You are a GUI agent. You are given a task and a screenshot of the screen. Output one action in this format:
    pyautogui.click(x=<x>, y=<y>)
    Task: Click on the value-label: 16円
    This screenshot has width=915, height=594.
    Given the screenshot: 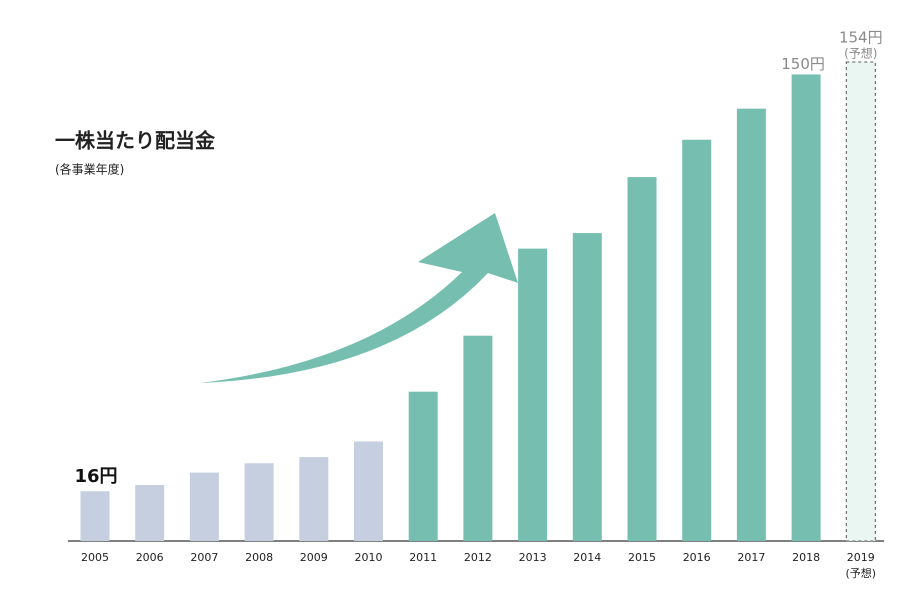 What is the action you would take?
    pyautogui.click(x=96, y=476)
    